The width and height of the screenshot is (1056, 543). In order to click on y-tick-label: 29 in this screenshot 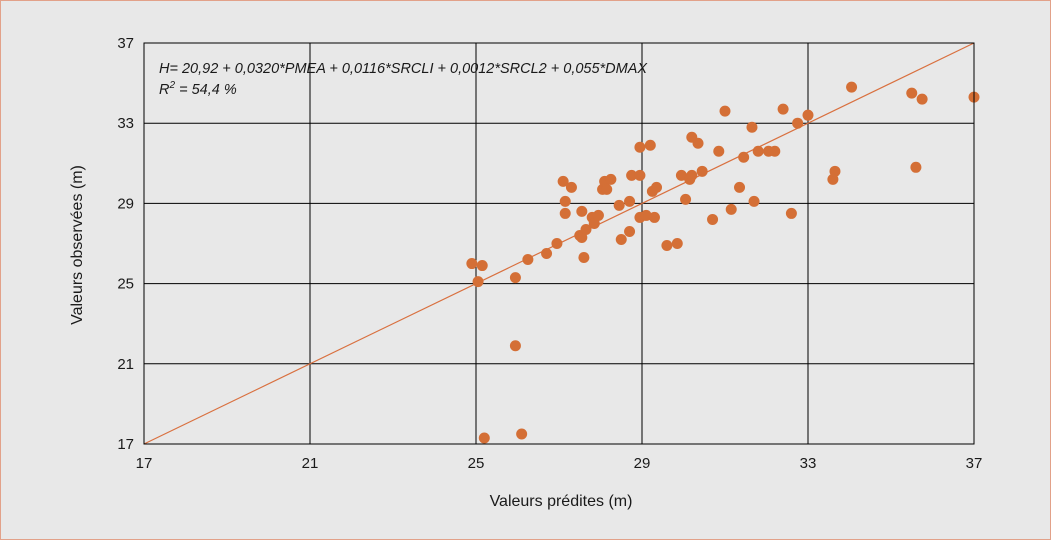, I will do `click(125, 203)`.